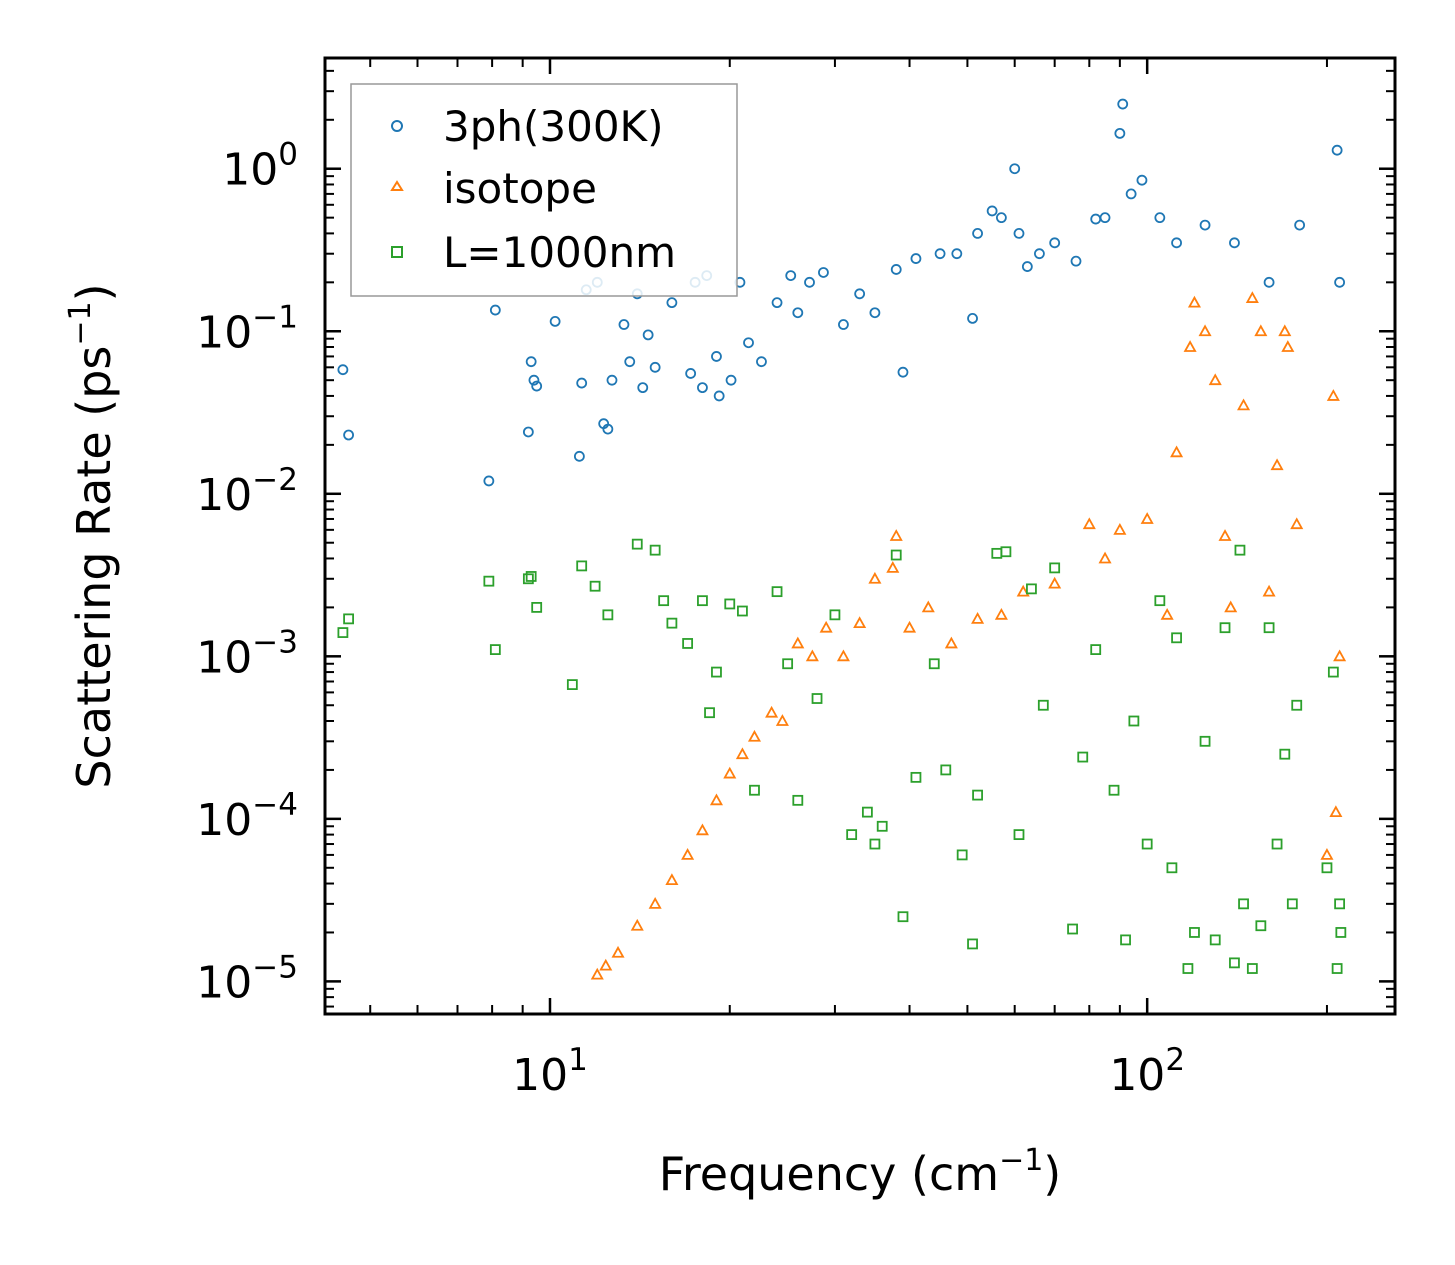 The height and width of the screenshot is (1265, 1455). What do you see at coordinates (397, 185) in the screenshot?
I see `legend-marker-isotope` at bounding box center [397, 185].